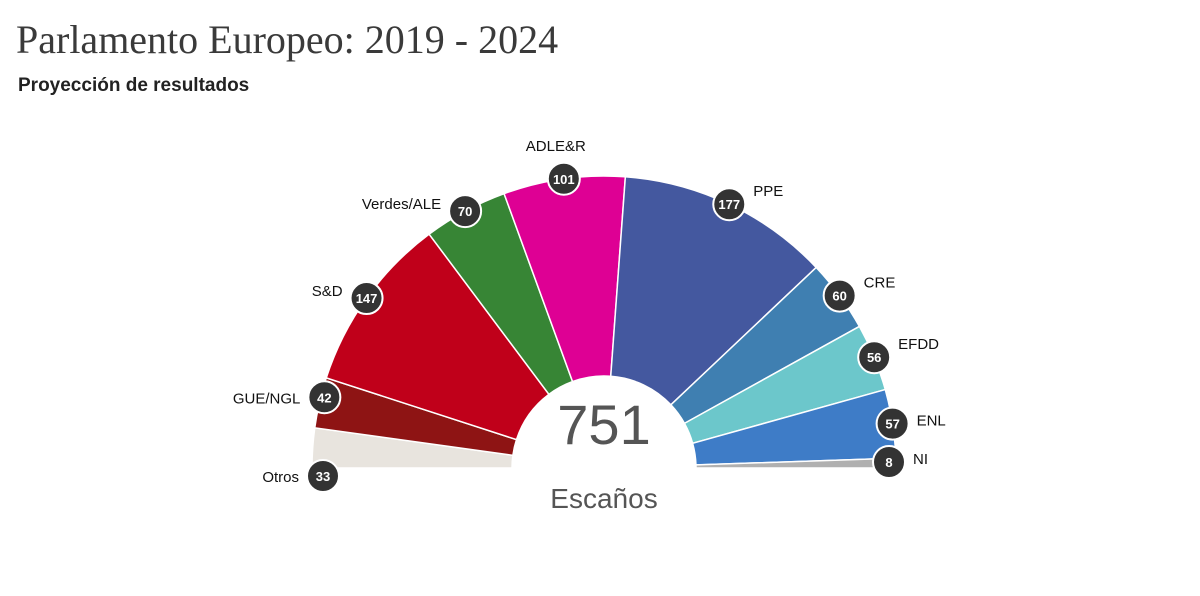 This screenshot has width=1200, height=596. What do you see at coordinates (880, 283) in the screenshot?
I see `label-cre: CRE` at bounding box center [880, 283].